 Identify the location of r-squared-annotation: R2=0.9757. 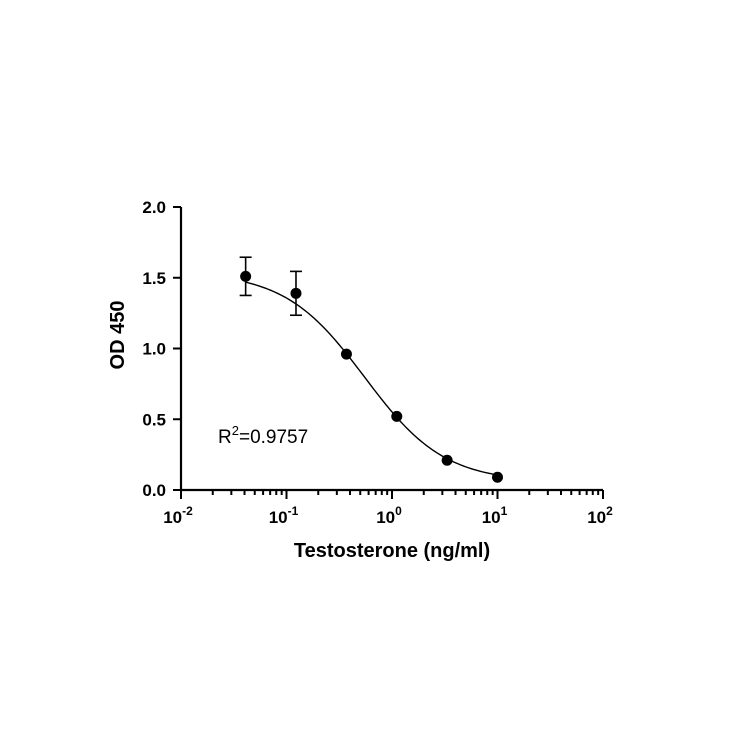
(263, 435).